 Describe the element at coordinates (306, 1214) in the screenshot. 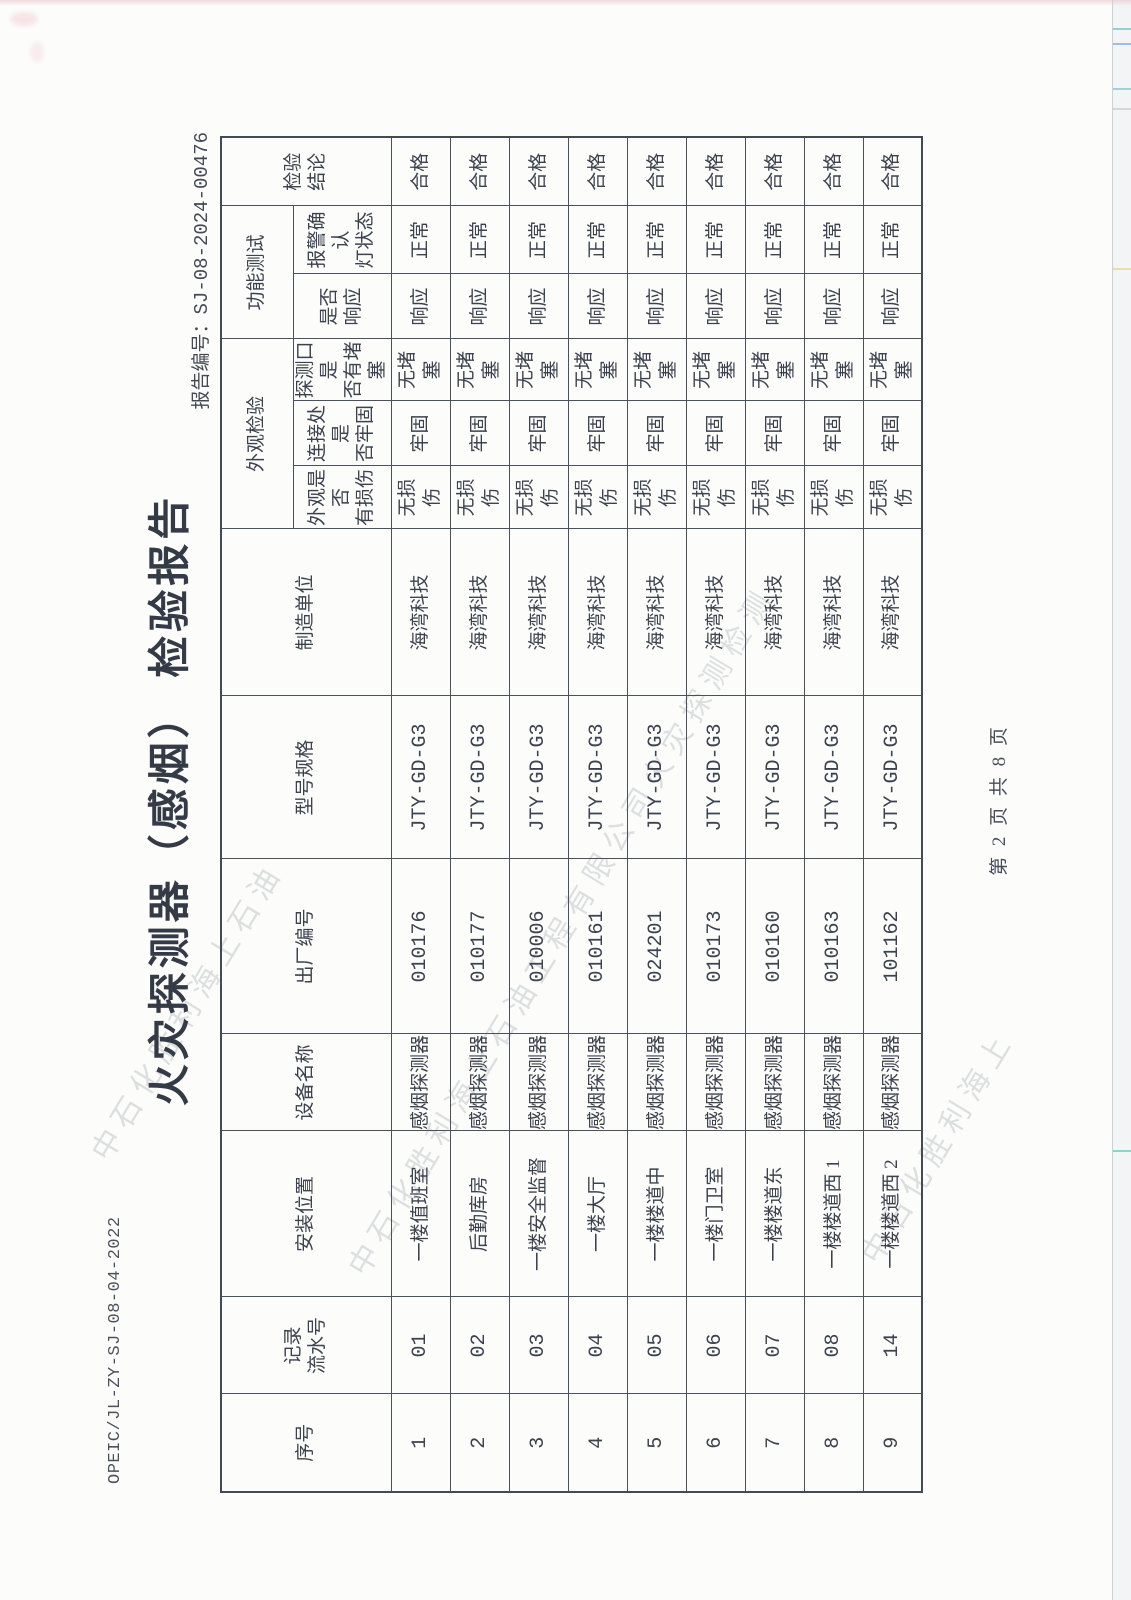

I see `col-header-location: 安装位置` at that location.